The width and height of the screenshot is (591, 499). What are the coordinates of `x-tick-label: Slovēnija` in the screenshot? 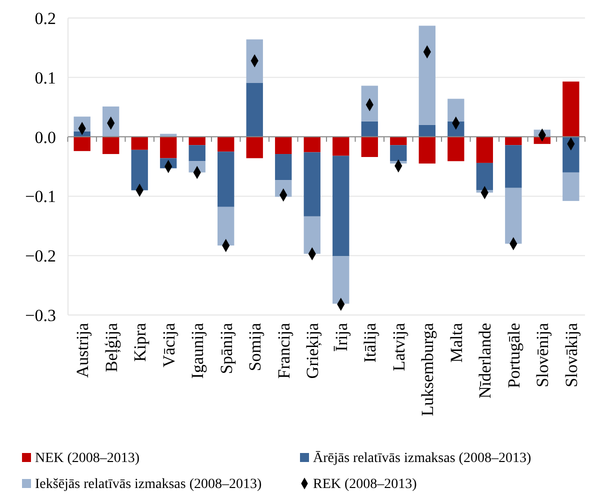 It's located at (542, 355).